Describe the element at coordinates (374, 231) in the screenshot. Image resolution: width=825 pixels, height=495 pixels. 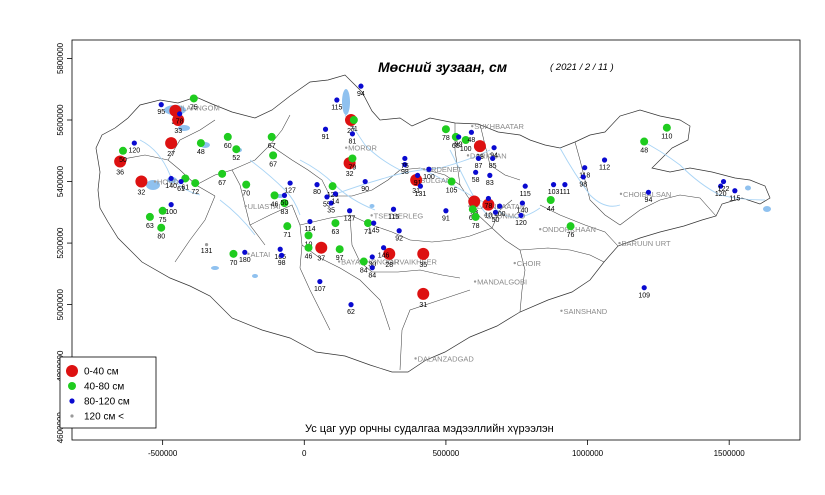
I see `station-value-label: 145` at that location.